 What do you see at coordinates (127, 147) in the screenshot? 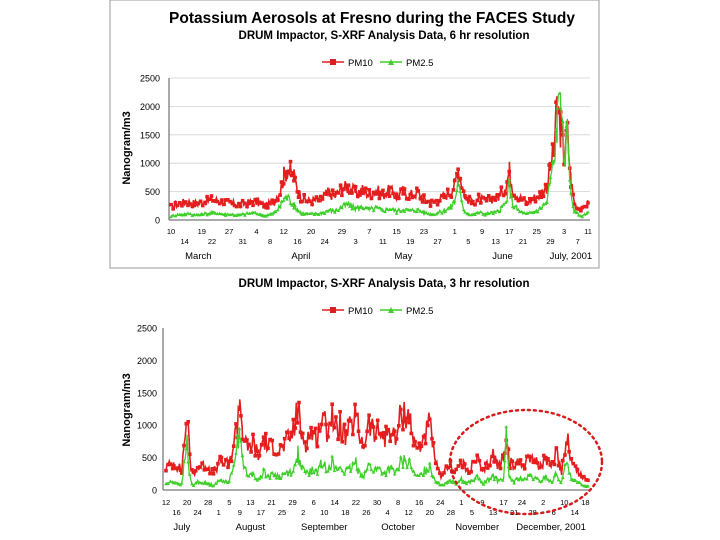
I see `chart-6hr-ylabel: Nanogram/m3` at bounding box center [127, 147].